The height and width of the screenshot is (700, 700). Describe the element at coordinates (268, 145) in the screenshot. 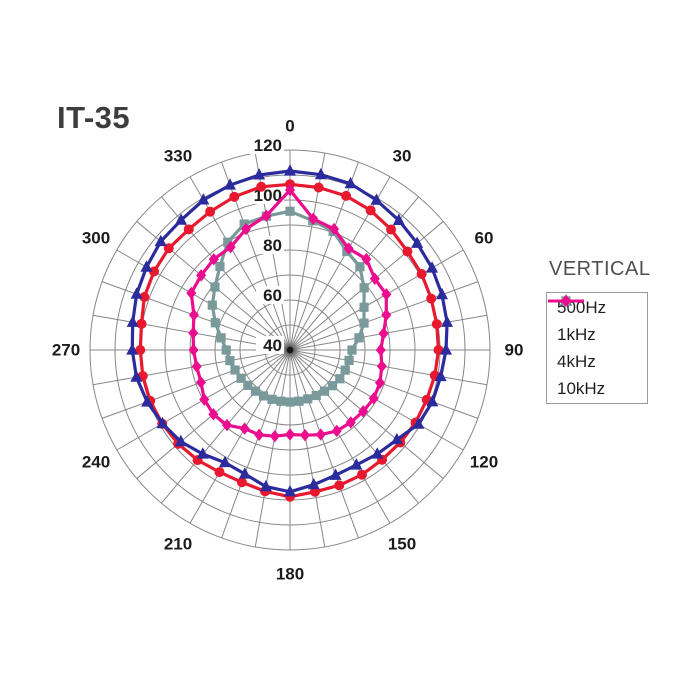

I see `radial-axis-label: 120` at that location.